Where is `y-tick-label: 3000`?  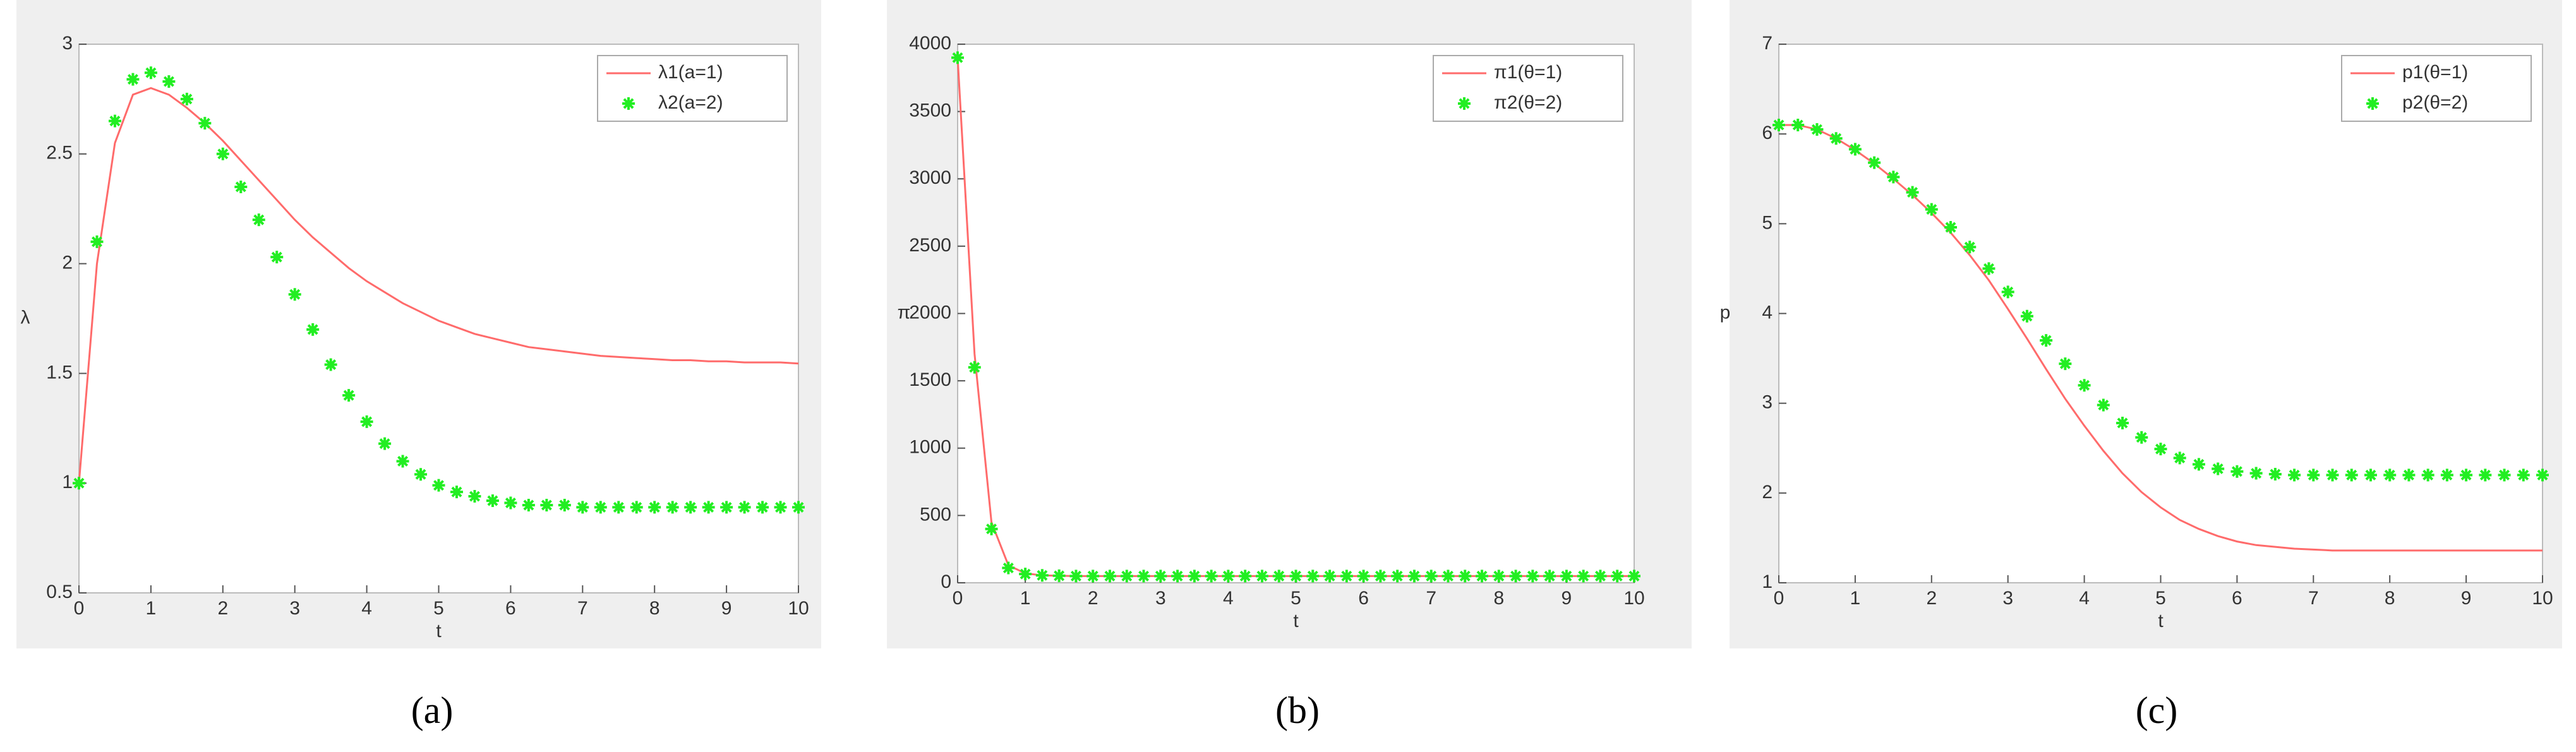 y-tick-label: 3000 is located at coordinates (930, 177).